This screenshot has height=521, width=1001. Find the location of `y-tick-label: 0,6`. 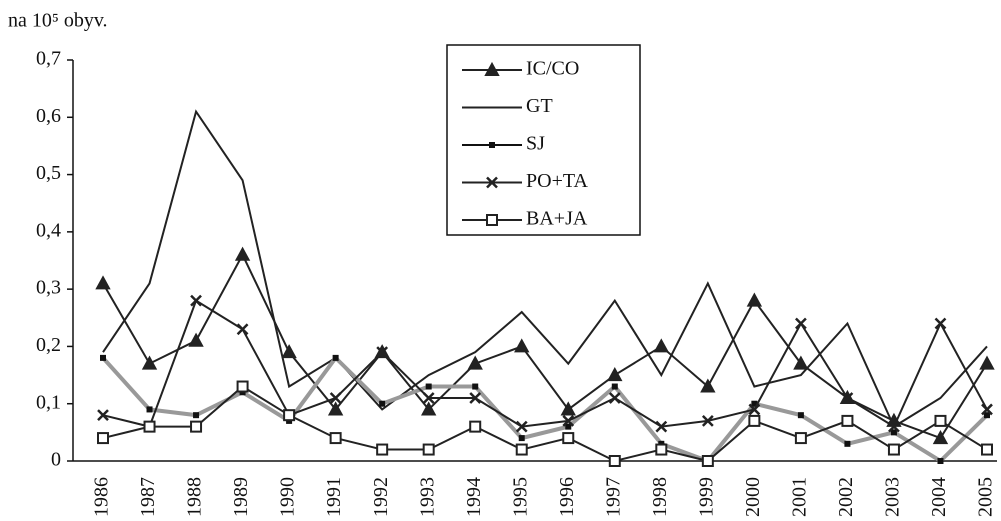

y-tick-label: 0,6 is located at coordinates (48, 116).